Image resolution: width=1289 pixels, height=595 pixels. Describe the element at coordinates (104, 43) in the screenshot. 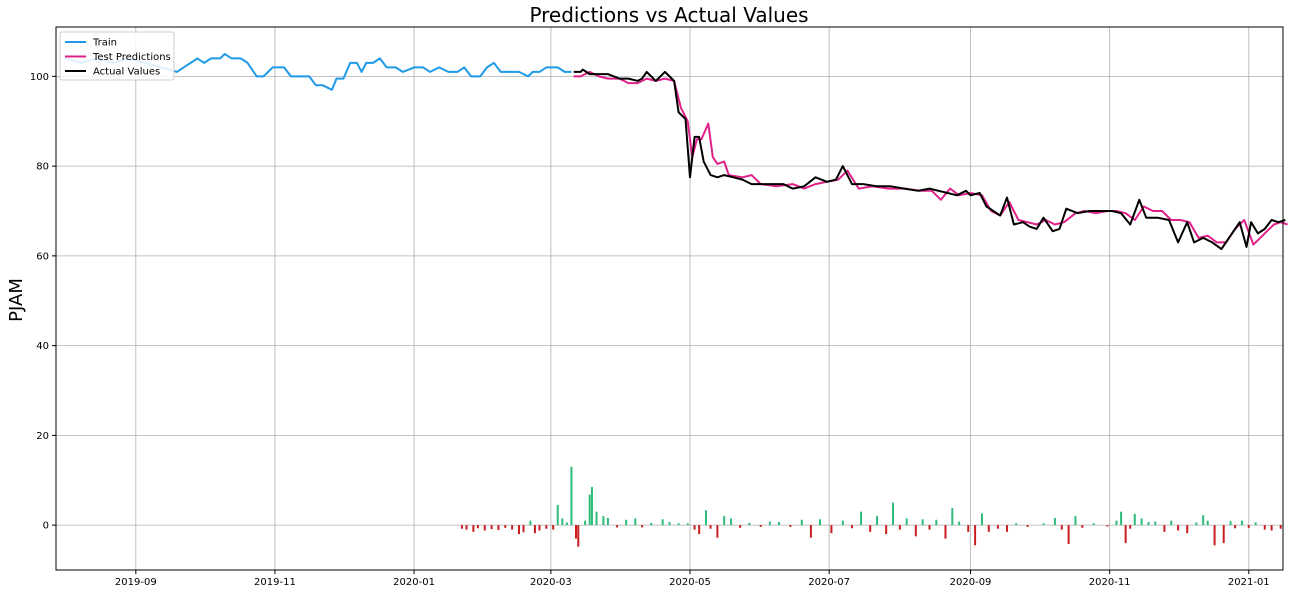

I see `legend-label: Train` at that location.